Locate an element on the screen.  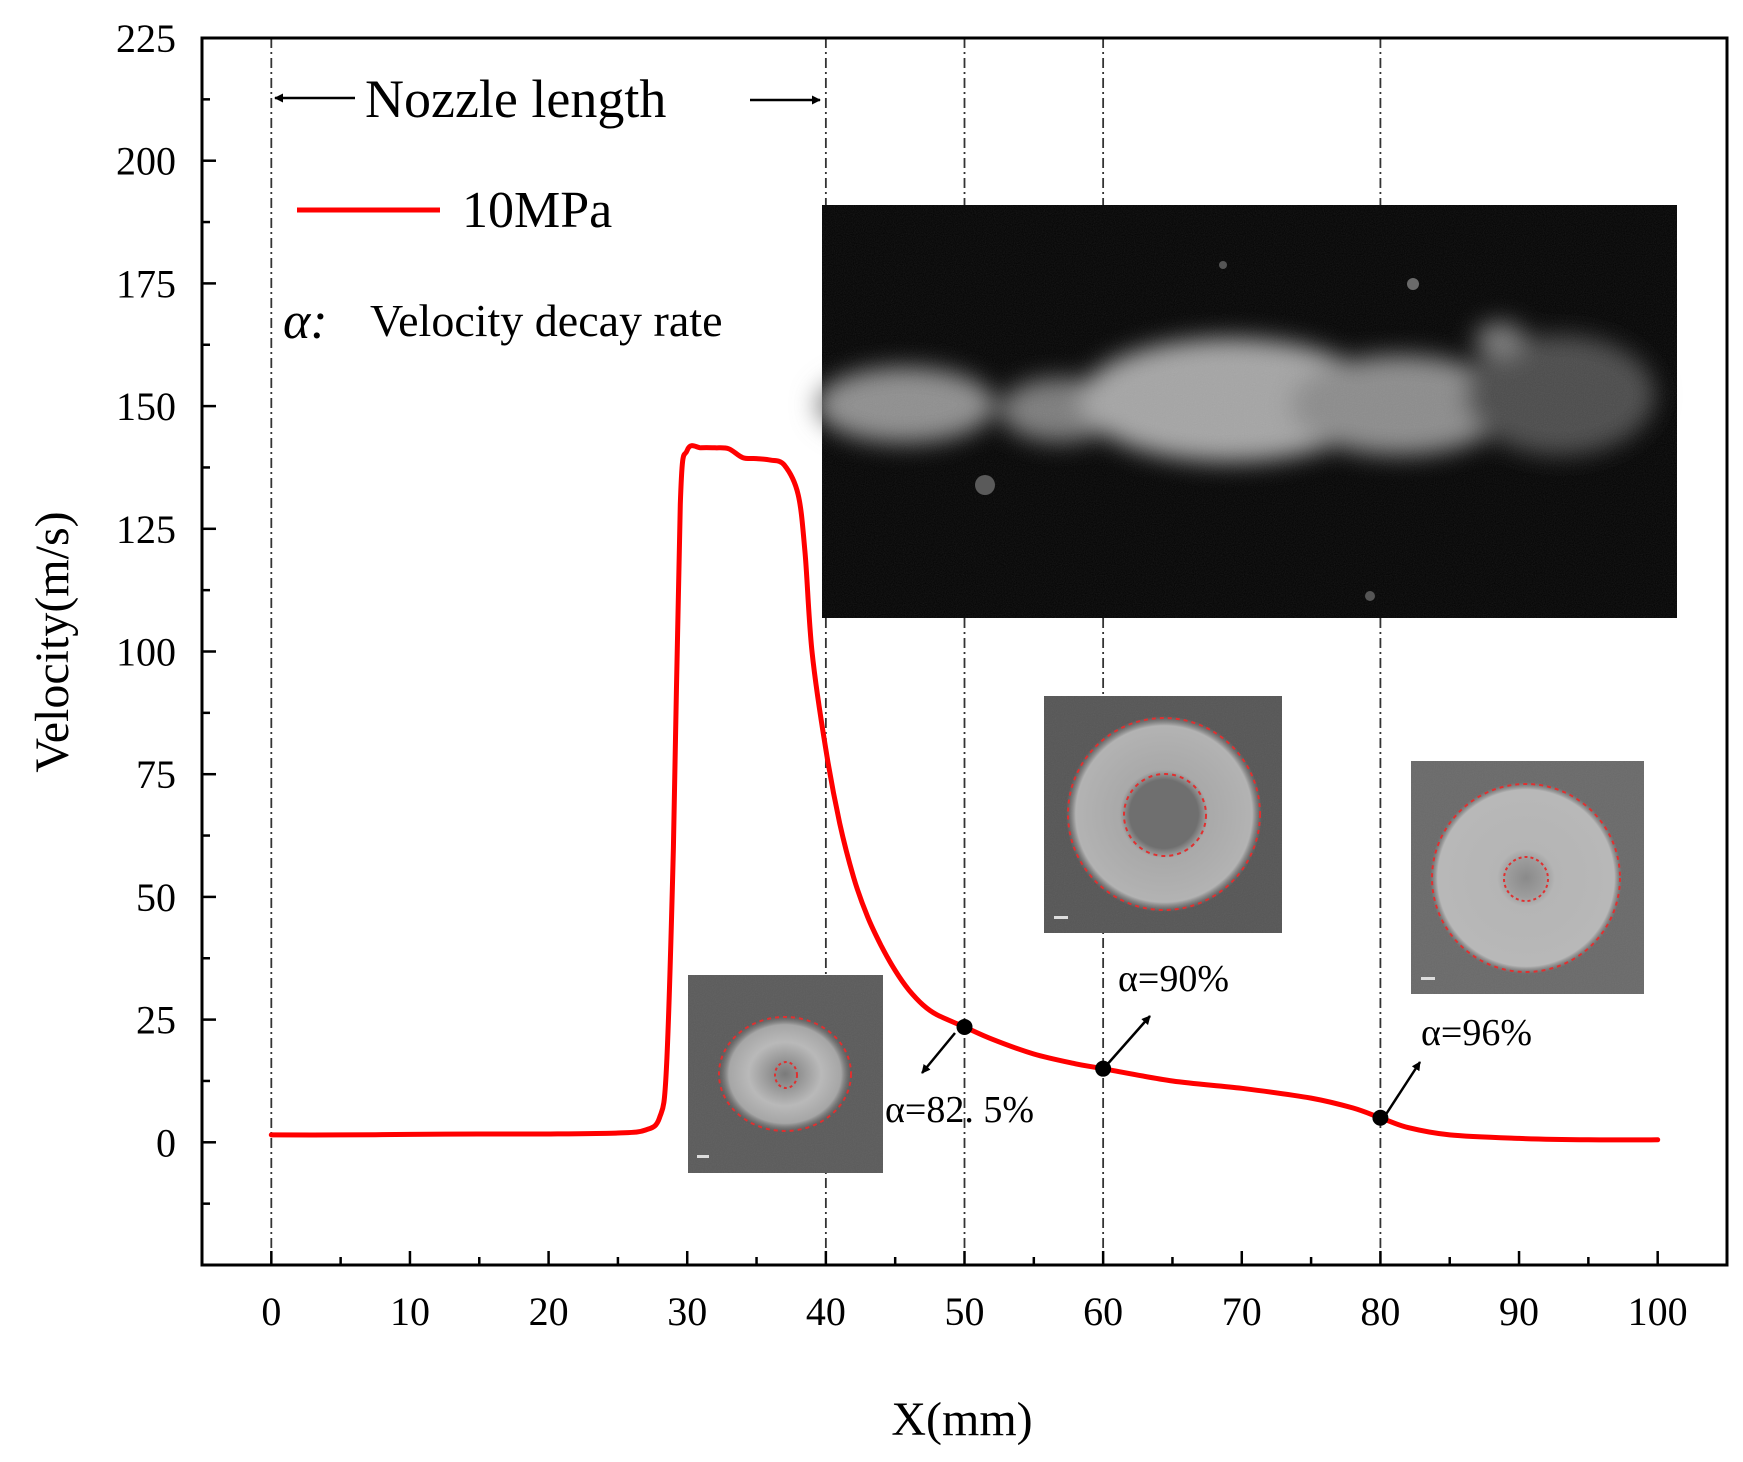
nozzle-length-annotation: Nozzle length is located at coordinates (547, 99).